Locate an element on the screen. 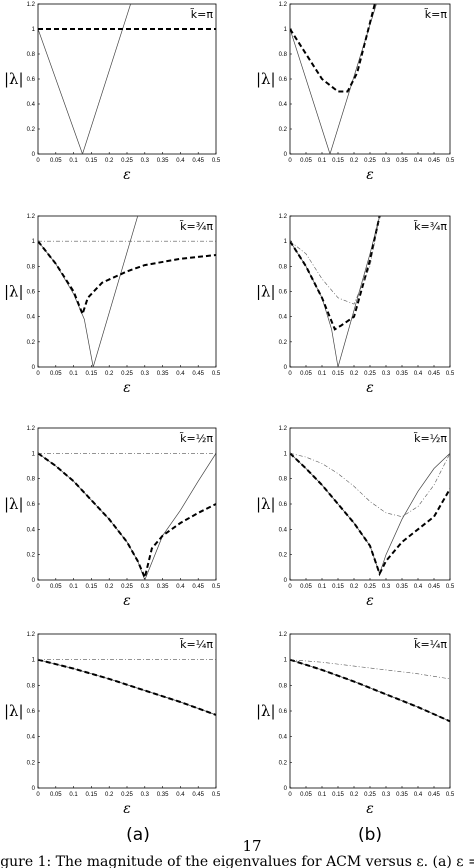 The height and width of the screenshot is (868, 474). chart-b4-series-solid is located at coordinates (370, 690).